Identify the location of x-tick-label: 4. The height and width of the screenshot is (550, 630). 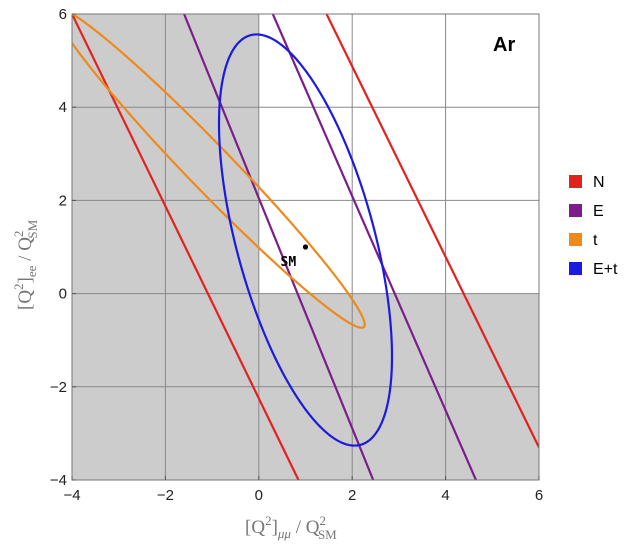
(445, 495).